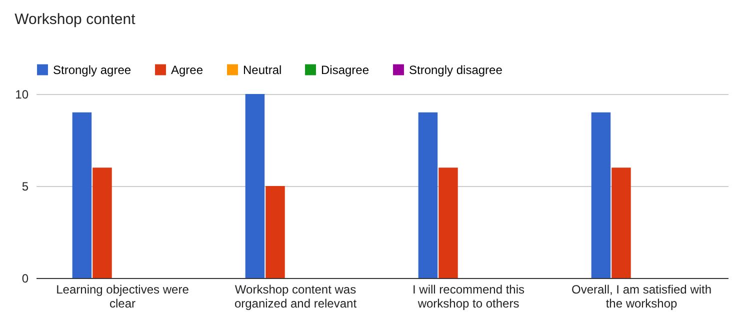 The height and width of the screenshot is (331, 752). Describe the element at coordinates (25, 187) in the screenshot. I see `y-tick-label: 5` at that location.